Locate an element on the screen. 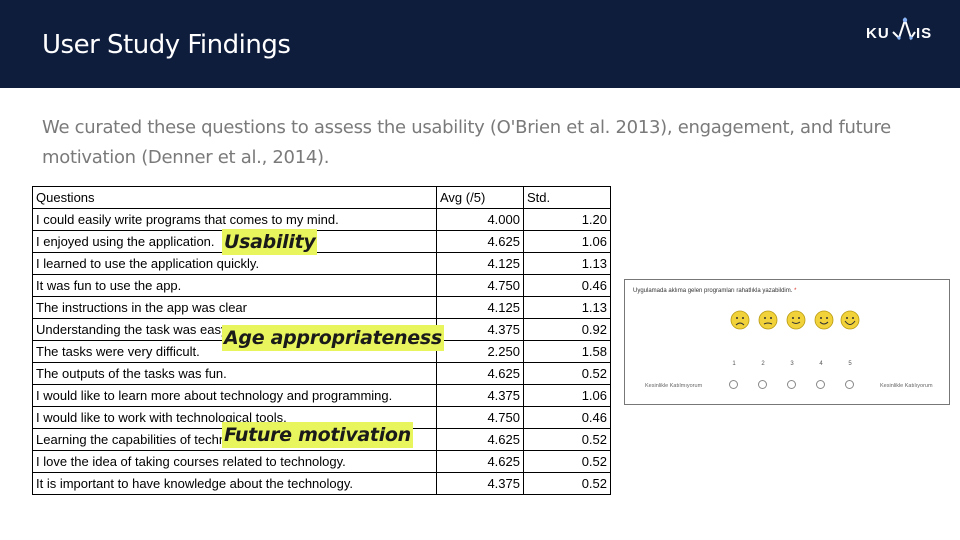 This screenshot has height=540, width=960. table-row: It was fun to use the app. 4.750 0.46 is located at coordinates (321, 285).